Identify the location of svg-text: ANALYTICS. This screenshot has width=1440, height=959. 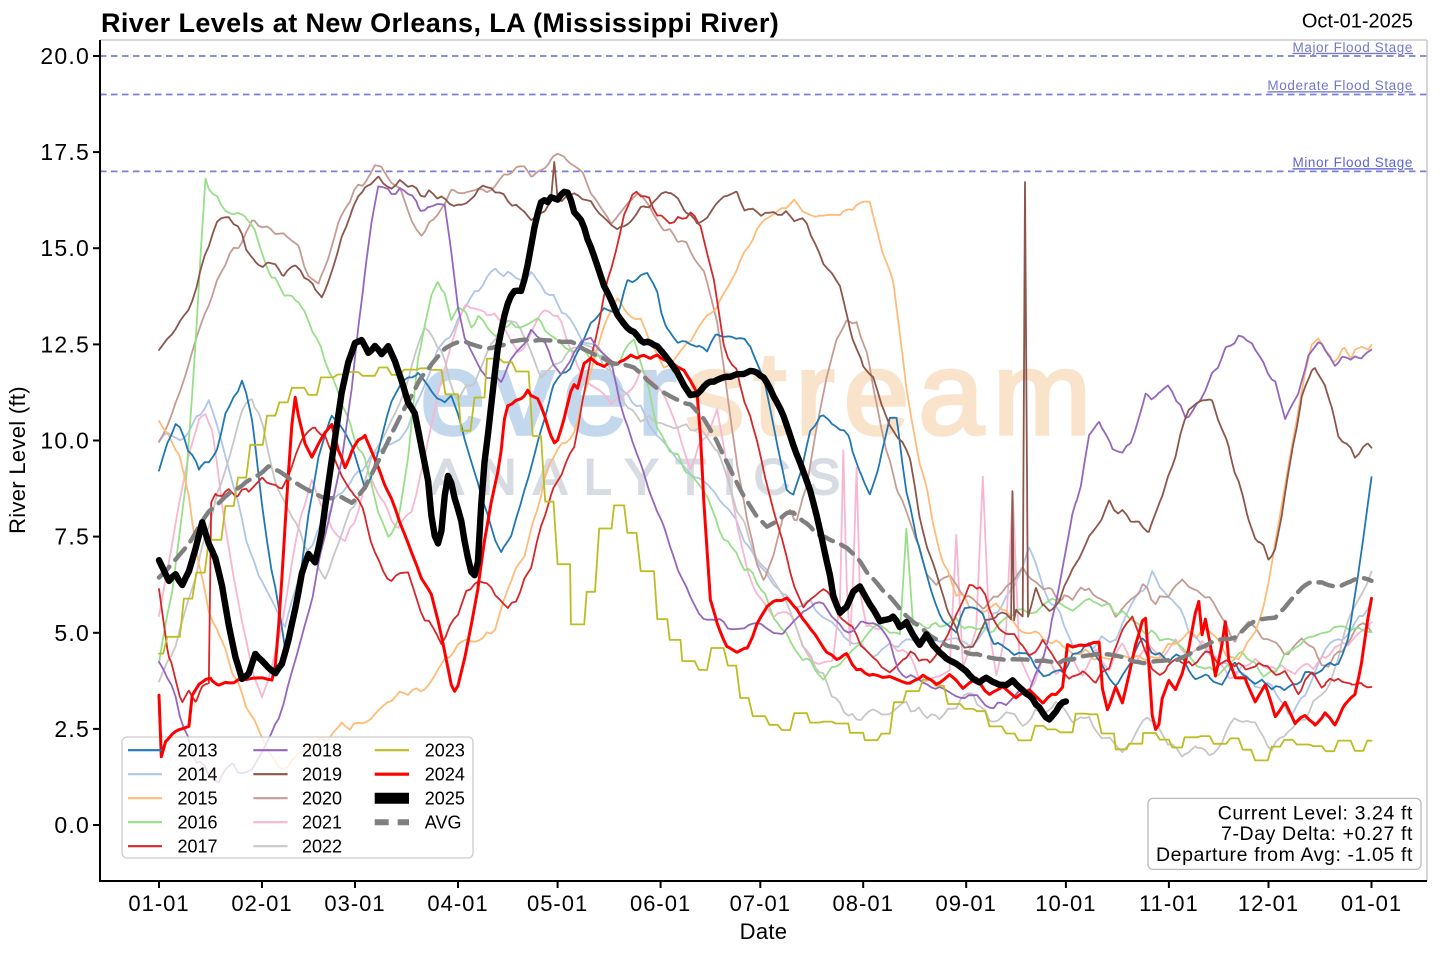
(643, 477).